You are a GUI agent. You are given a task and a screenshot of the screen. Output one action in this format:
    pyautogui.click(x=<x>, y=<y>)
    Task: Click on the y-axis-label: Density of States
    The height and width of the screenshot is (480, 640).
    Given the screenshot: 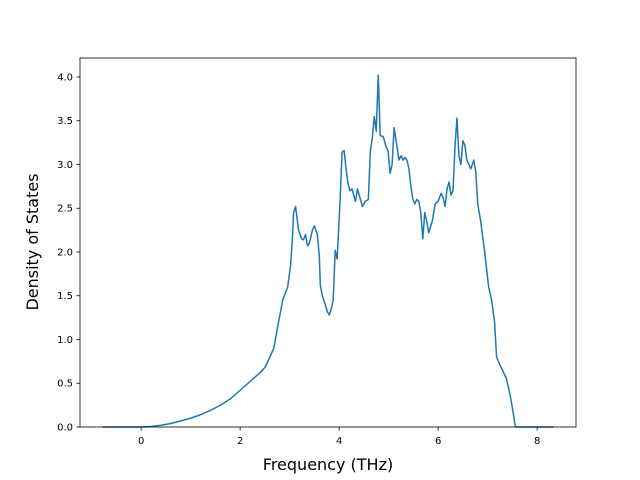 What is the action you would take?
    pyautogui.click(x=32, y=241)
    